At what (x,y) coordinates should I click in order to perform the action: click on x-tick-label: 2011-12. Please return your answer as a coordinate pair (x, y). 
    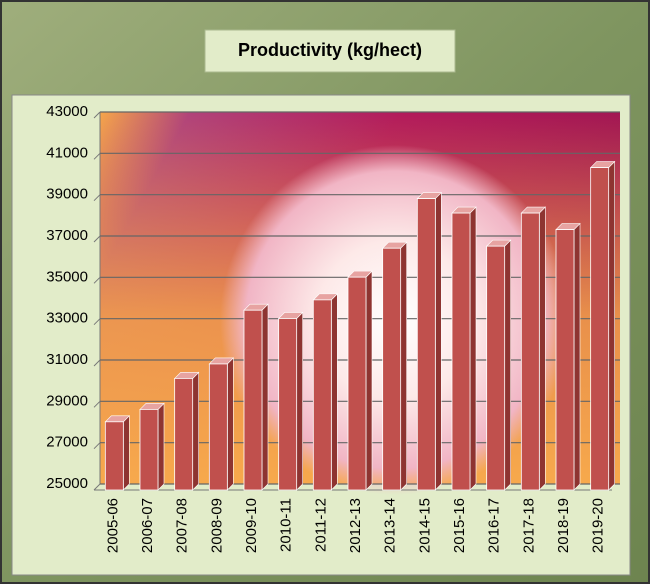
    Looking at the image, I should click on (320, 525).